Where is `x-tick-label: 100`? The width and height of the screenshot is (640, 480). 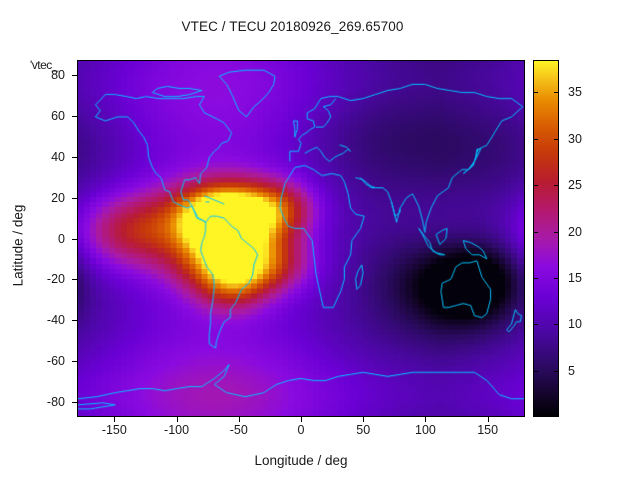 x-tick-label: 100 is located at coordinates (425, 430).